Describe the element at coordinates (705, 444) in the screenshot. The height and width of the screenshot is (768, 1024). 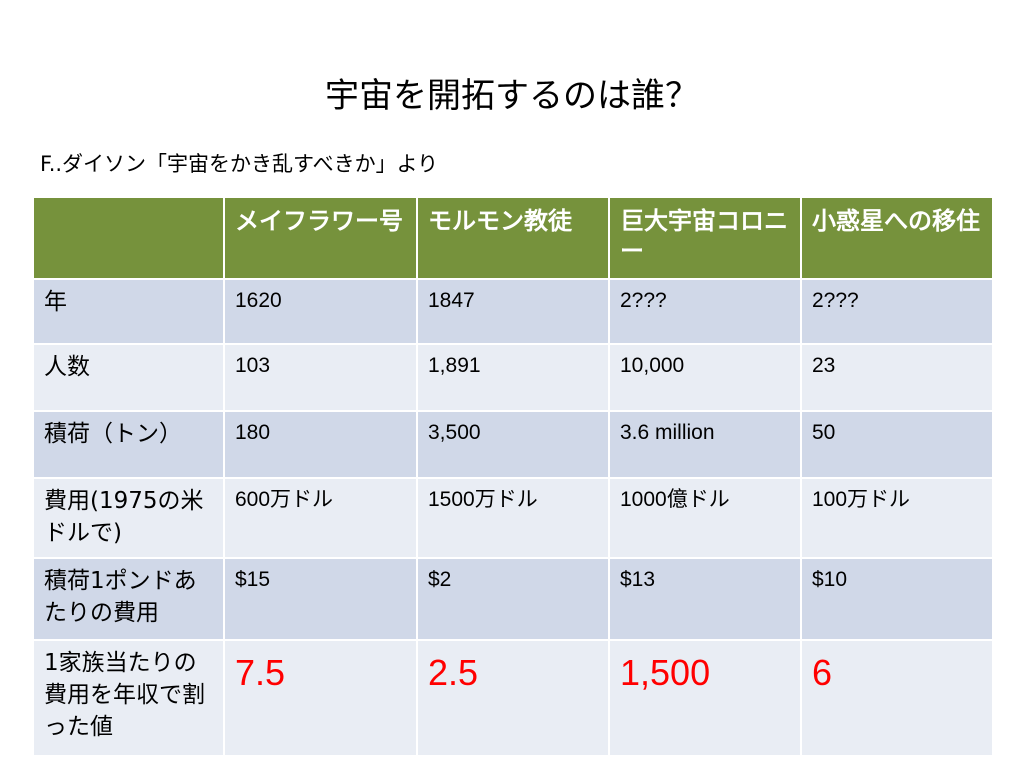
I see `table-cell: 3.6 million` at that location.